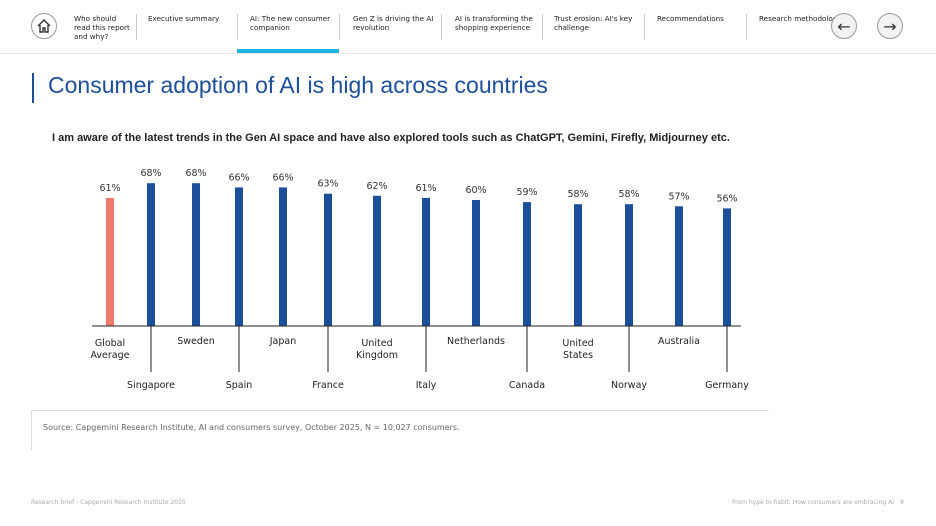 The height and width of the screenshot is (526, 936). What do you see at coordinates (690, 18) in the screenshot?
I see `nav-tab-7: Recommendations` at bounding box center [690, 18].